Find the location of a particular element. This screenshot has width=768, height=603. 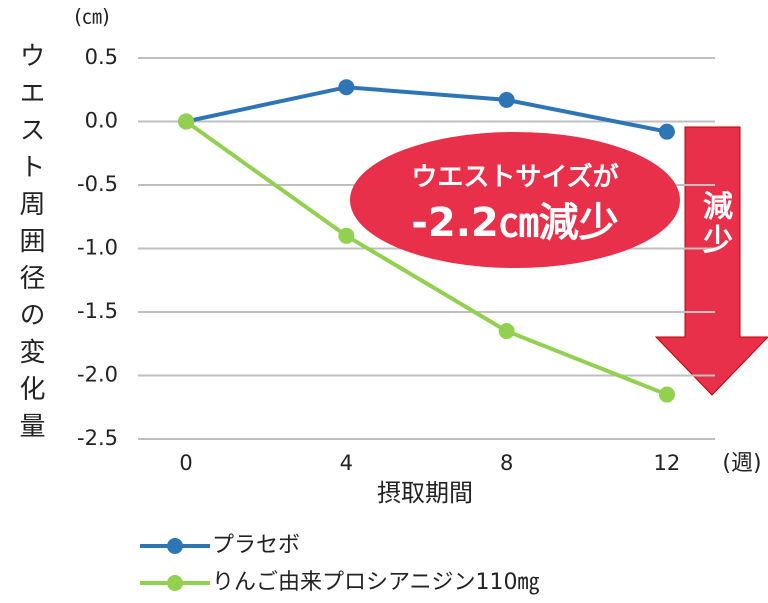

y-tick-label: -1.5 is located at coordinates (97, 311).